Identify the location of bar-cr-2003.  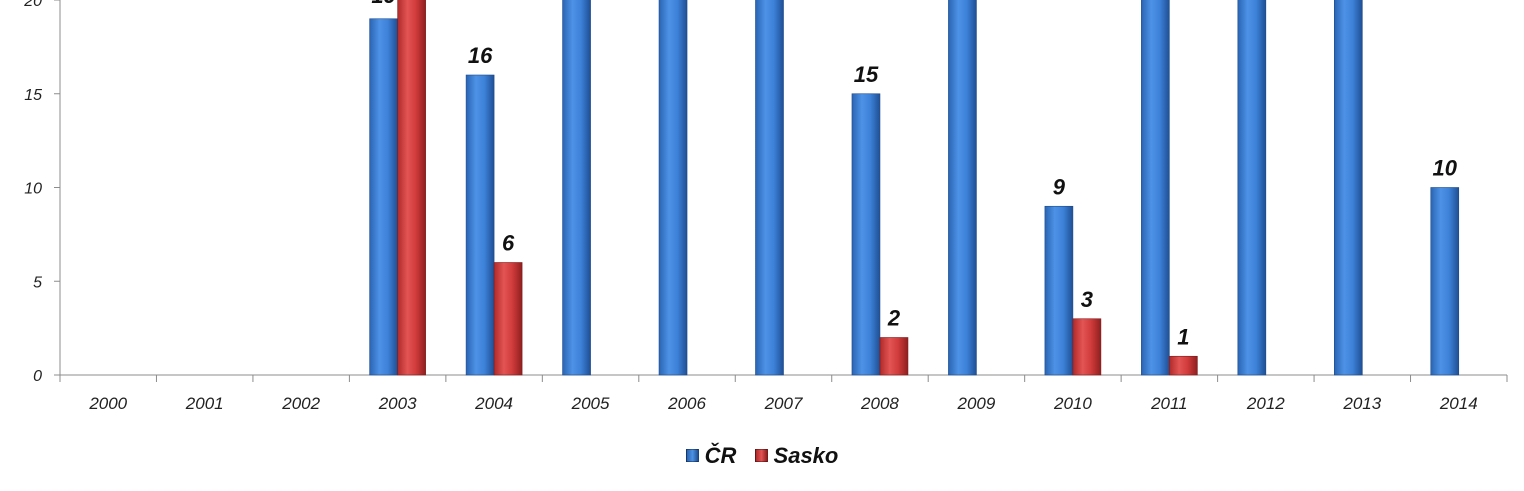
(383, 197).